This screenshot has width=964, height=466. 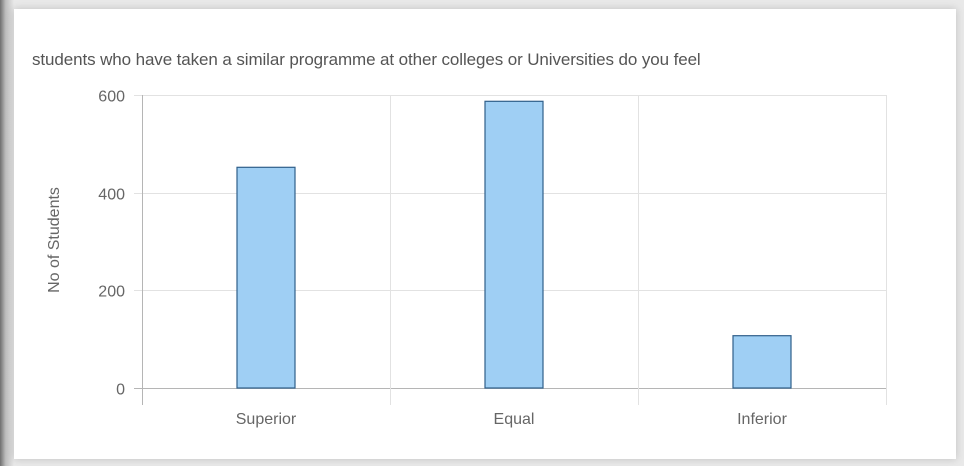 I want to click on y-tick-label: 0, so click(x=120, y=390).